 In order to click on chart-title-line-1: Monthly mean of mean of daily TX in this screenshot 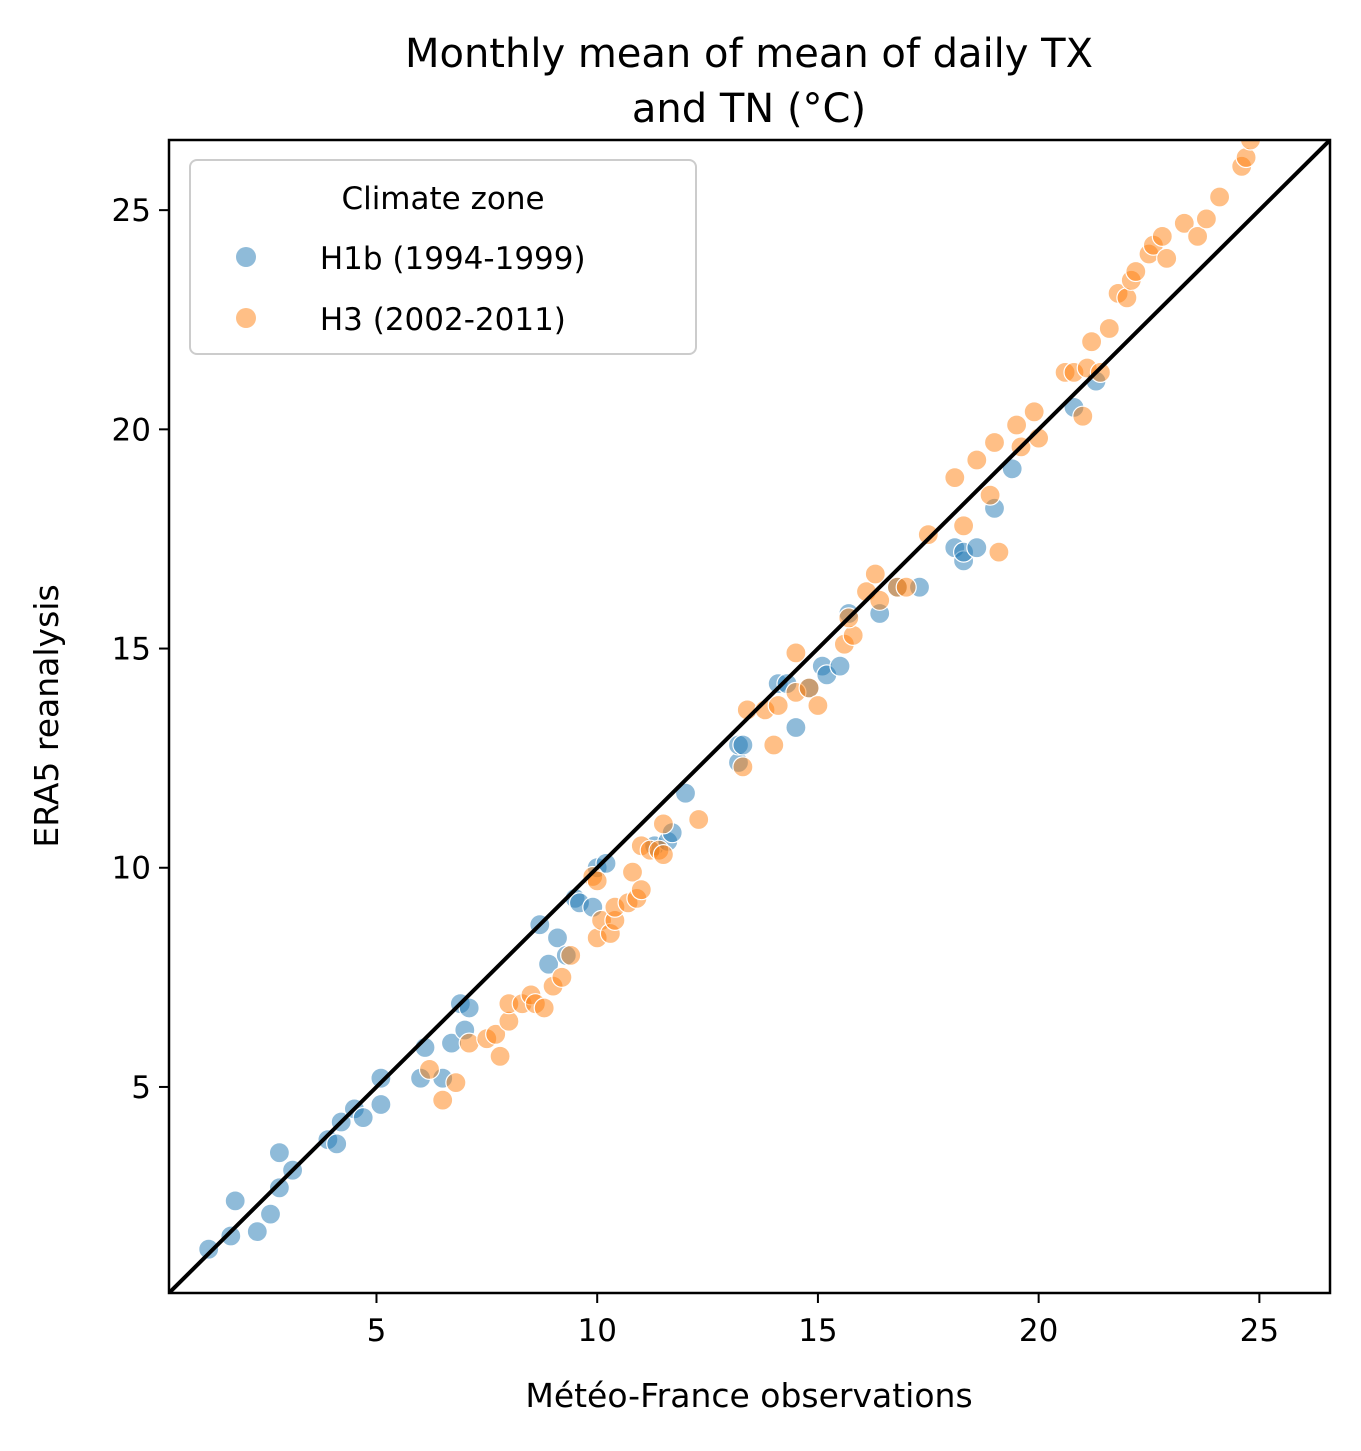, I will do `click(749, 54)`.